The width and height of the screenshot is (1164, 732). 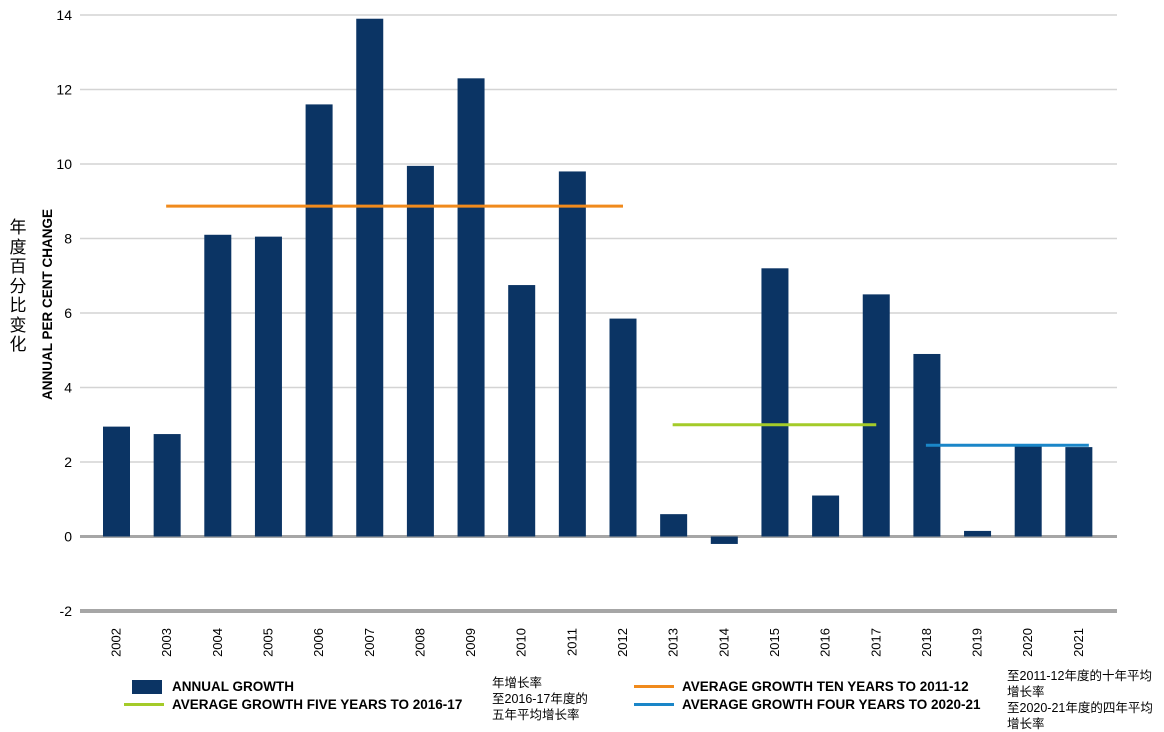 What do you see at coordinates (876, 415) in the screenshot?
I see `bar-2017` at bounding box center [876, 415].